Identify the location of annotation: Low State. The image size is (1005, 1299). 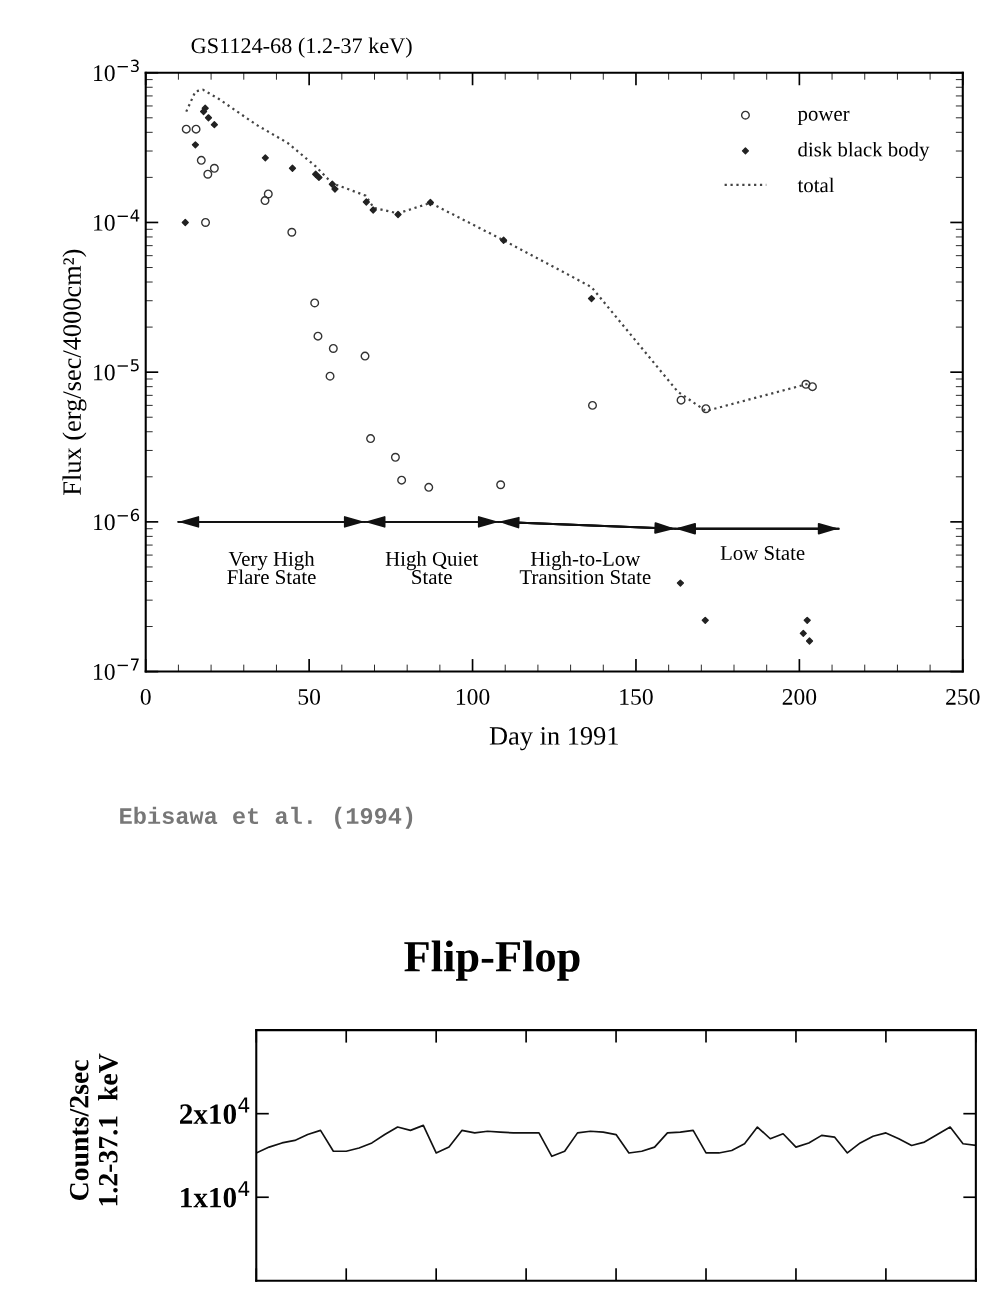
(762, 553).